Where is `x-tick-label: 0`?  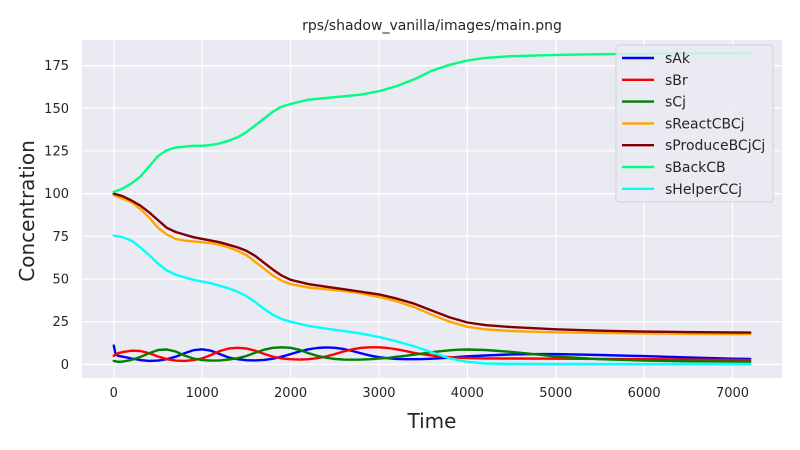 x-tick-label: 0 is located at coordinates (114, 393).